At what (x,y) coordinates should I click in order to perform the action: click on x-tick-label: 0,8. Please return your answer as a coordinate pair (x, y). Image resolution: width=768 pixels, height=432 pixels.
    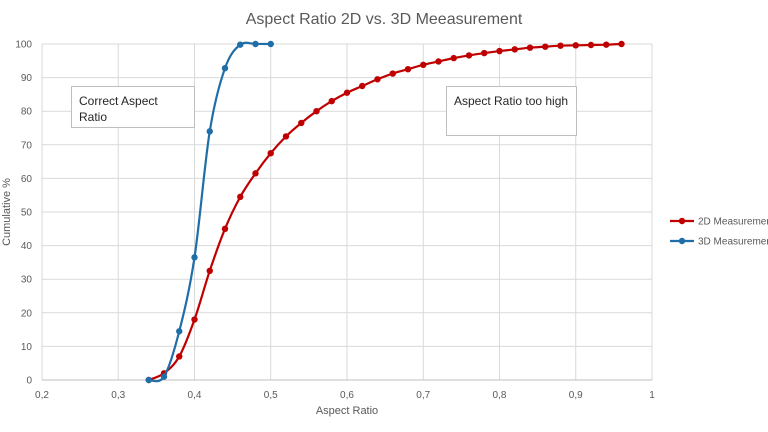
    Looking at the image, I should click on (500, 395).